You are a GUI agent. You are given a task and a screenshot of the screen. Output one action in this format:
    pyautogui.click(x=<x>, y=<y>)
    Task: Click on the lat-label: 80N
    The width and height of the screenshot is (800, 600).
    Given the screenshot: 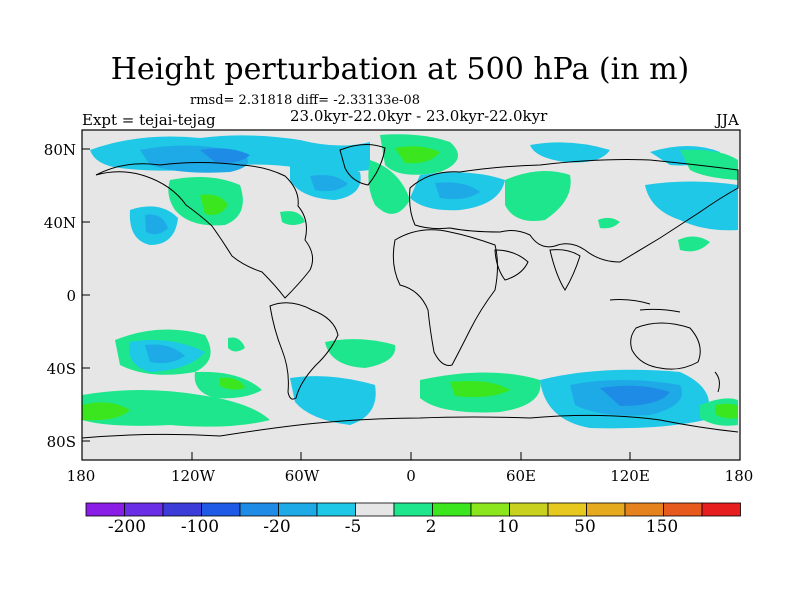 What is the action you would take?
    pyautogui.click(x=59, y=150)
    